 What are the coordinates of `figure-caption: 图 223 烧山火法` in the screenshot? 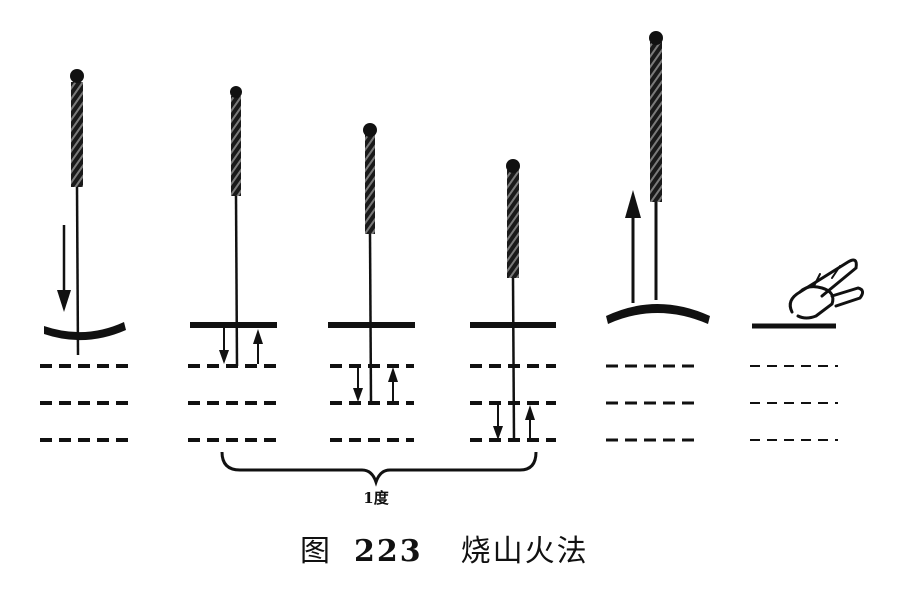 It's located at (444, 548).